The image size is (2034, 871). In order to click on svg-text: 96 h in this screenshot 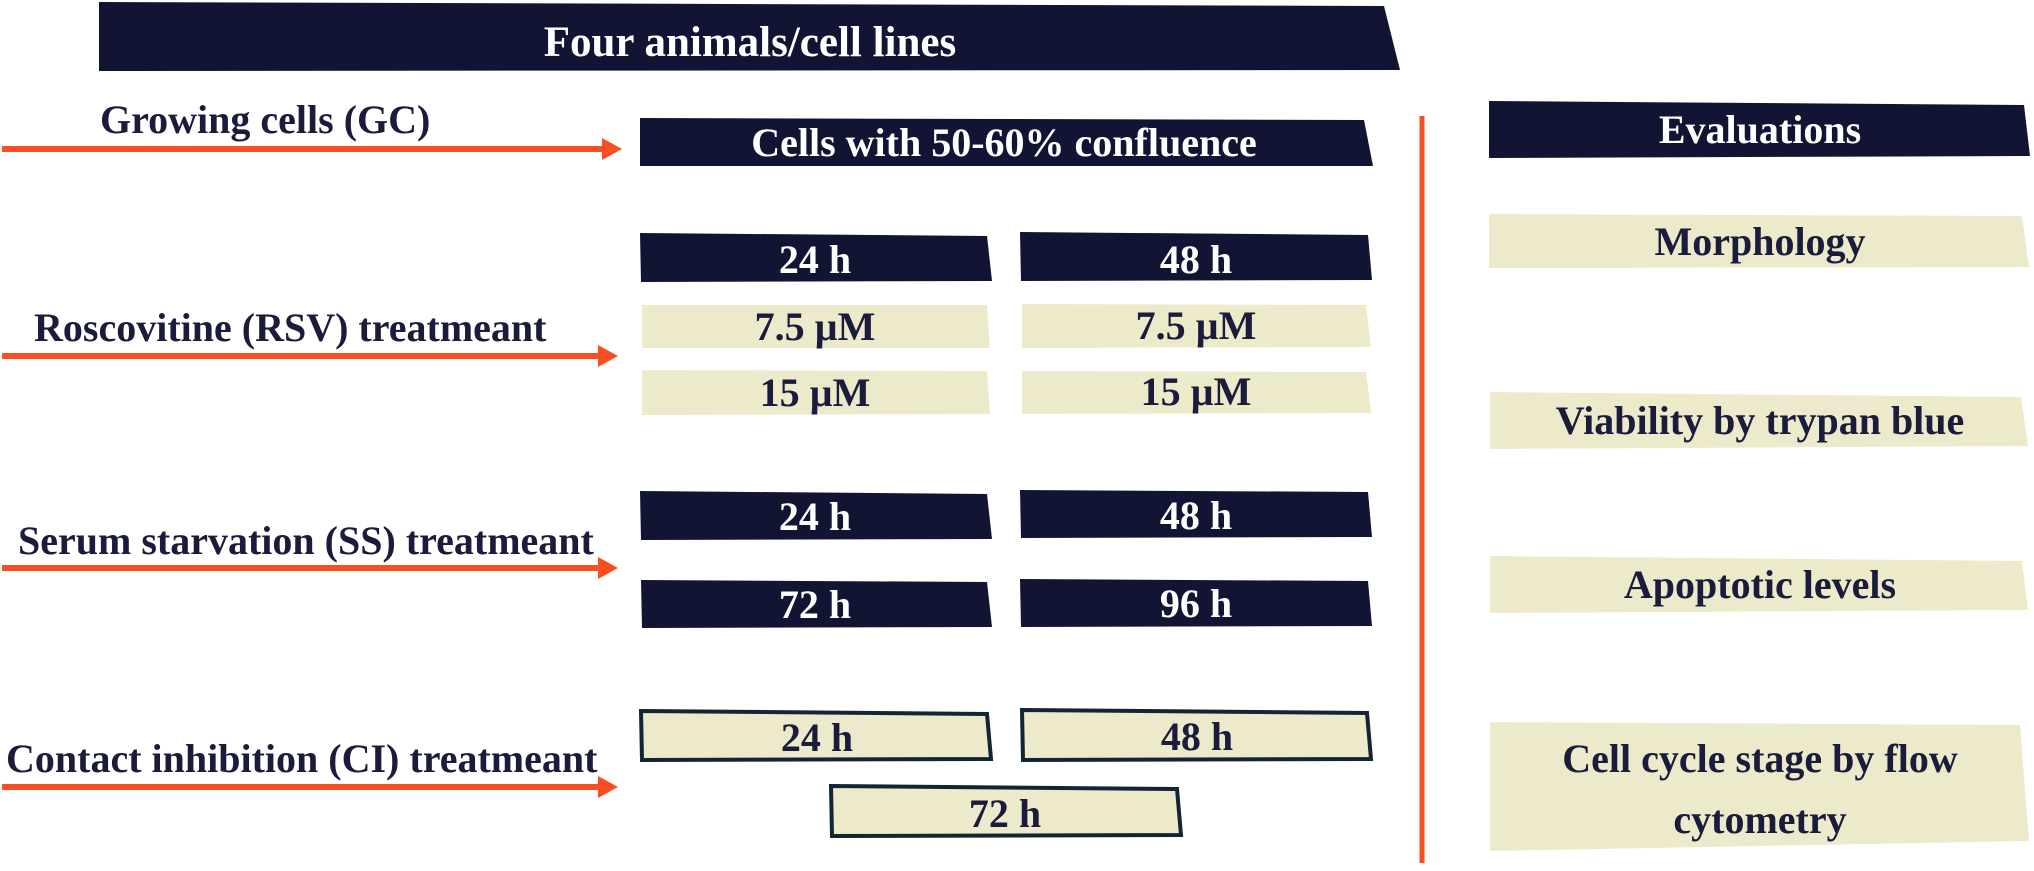, I will do `click(1196, 603)`.